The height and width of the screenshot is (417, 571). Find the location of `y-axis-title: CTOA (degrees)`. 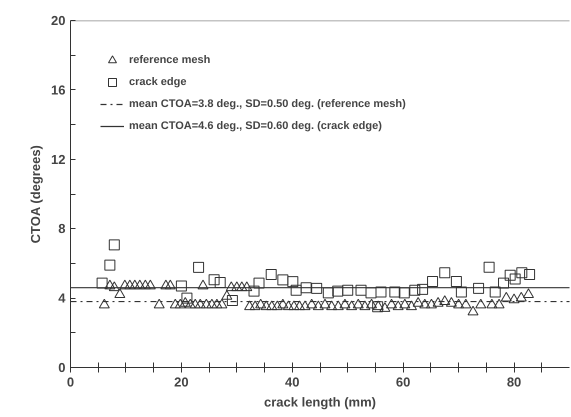

y-axis-title: CTOA (degrees) is located at coordinates (36, 194).